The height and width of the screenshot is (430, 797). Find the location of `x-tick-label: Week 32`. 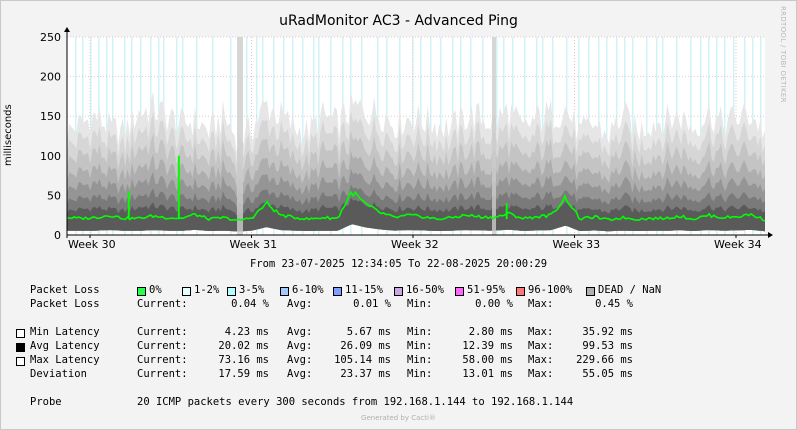

x-tick-label: Week 32 is located at coordinates (415, 244).